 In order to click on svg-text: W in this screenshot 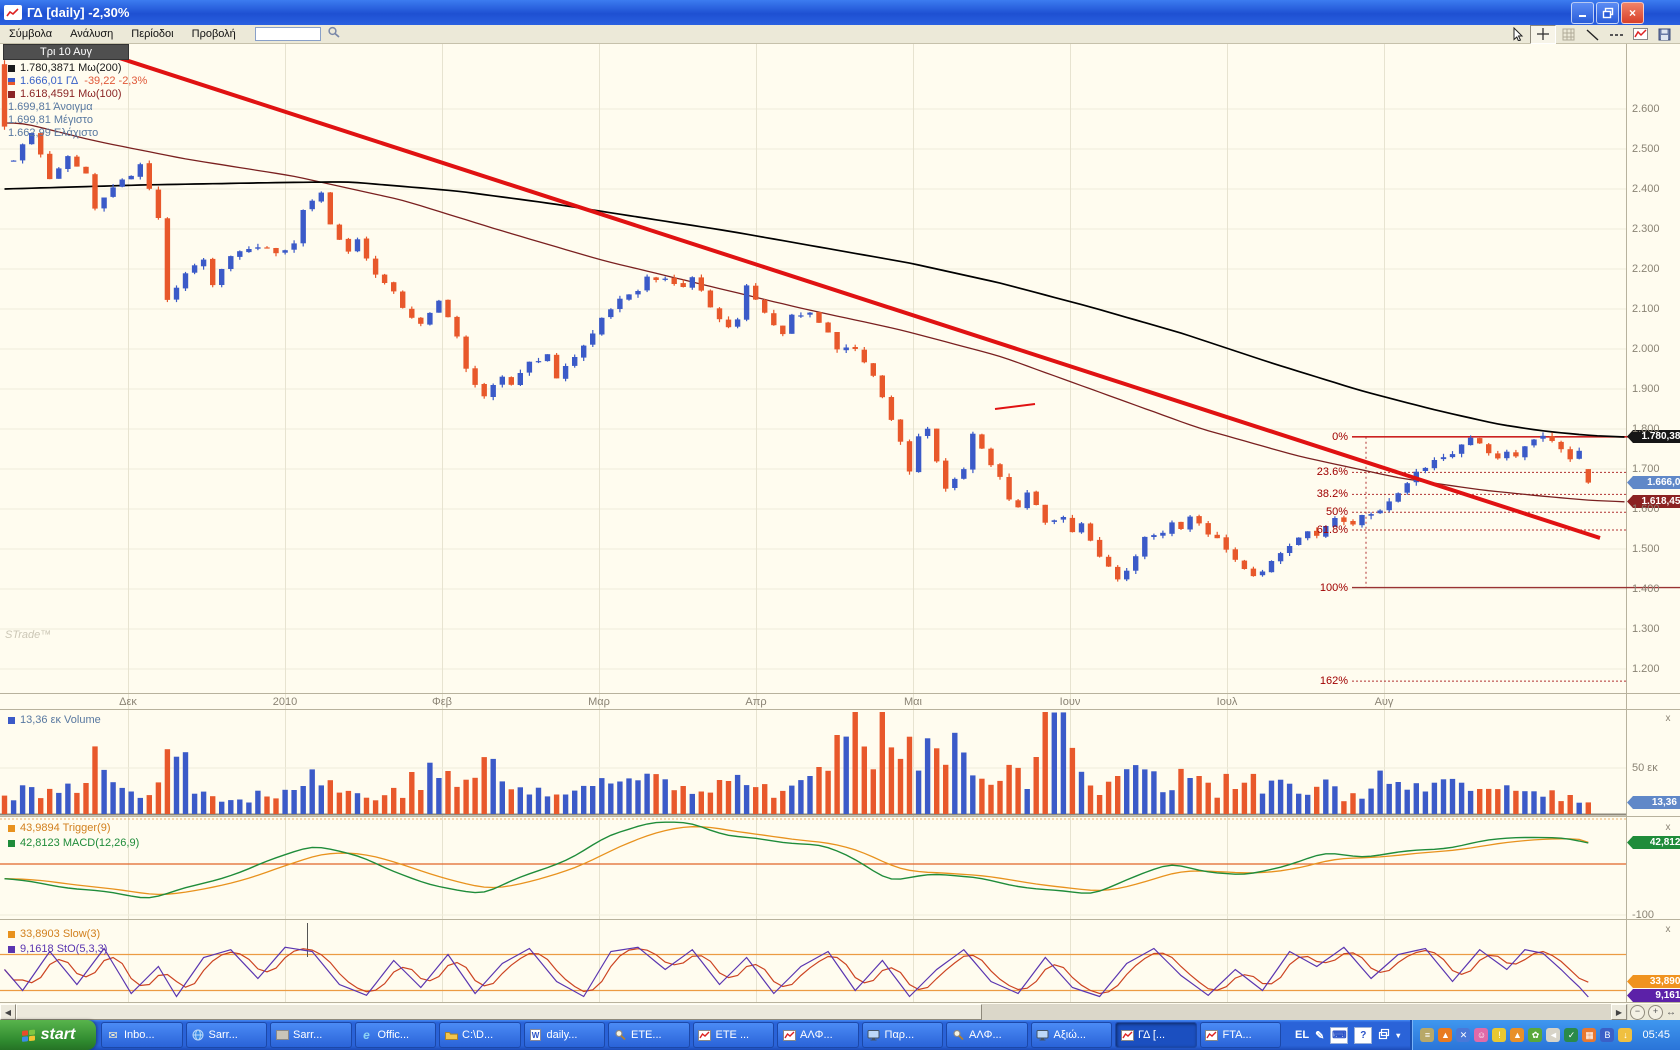, I will do `click(536, 1035)`.